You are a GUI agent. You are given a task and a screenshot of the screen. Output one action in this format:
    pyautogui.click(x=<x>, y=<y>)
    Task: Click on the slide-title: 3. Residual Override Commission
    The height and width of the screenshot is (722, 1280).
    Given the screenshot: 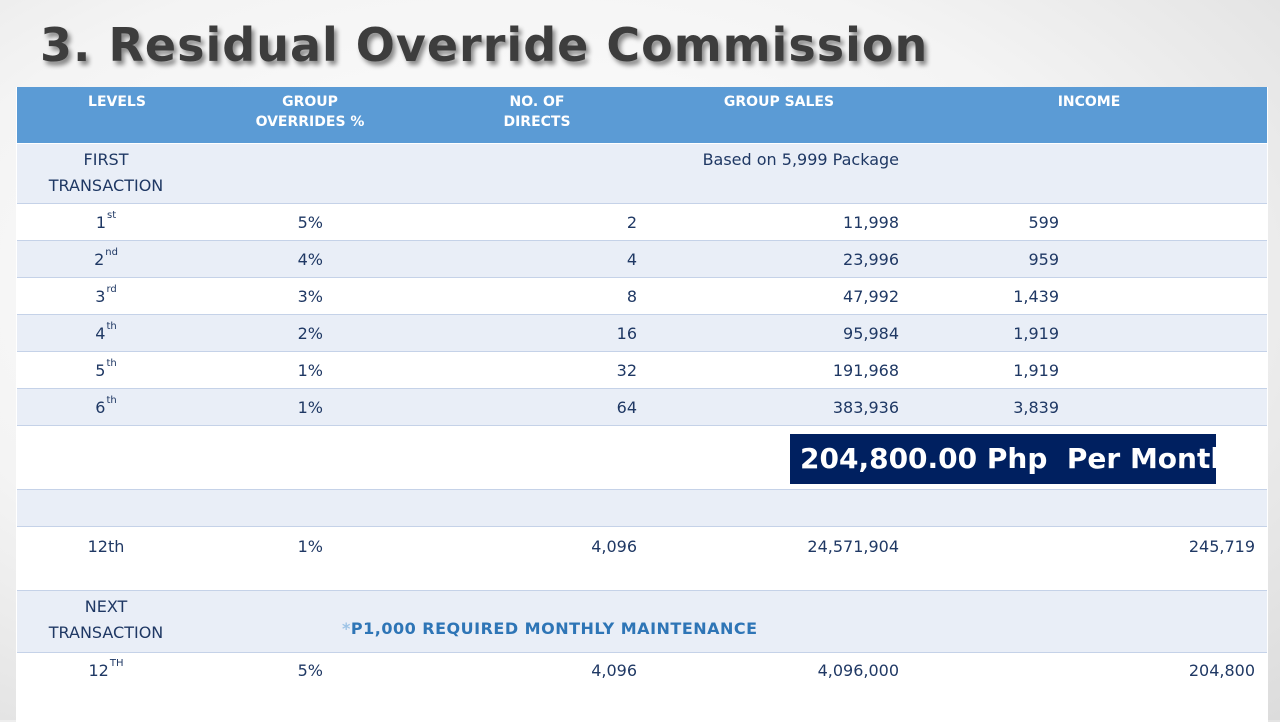 What is the action you would take?
    pyautogui.click(x=484, y=45)
    